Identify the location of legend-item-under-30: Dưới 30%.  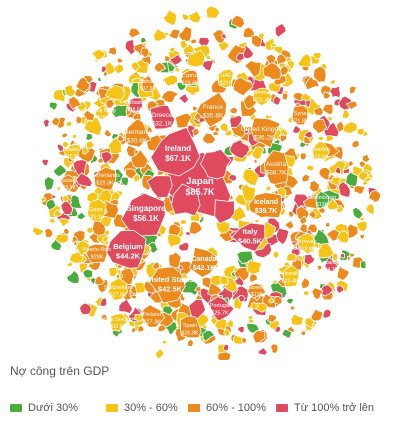
(44, 408).